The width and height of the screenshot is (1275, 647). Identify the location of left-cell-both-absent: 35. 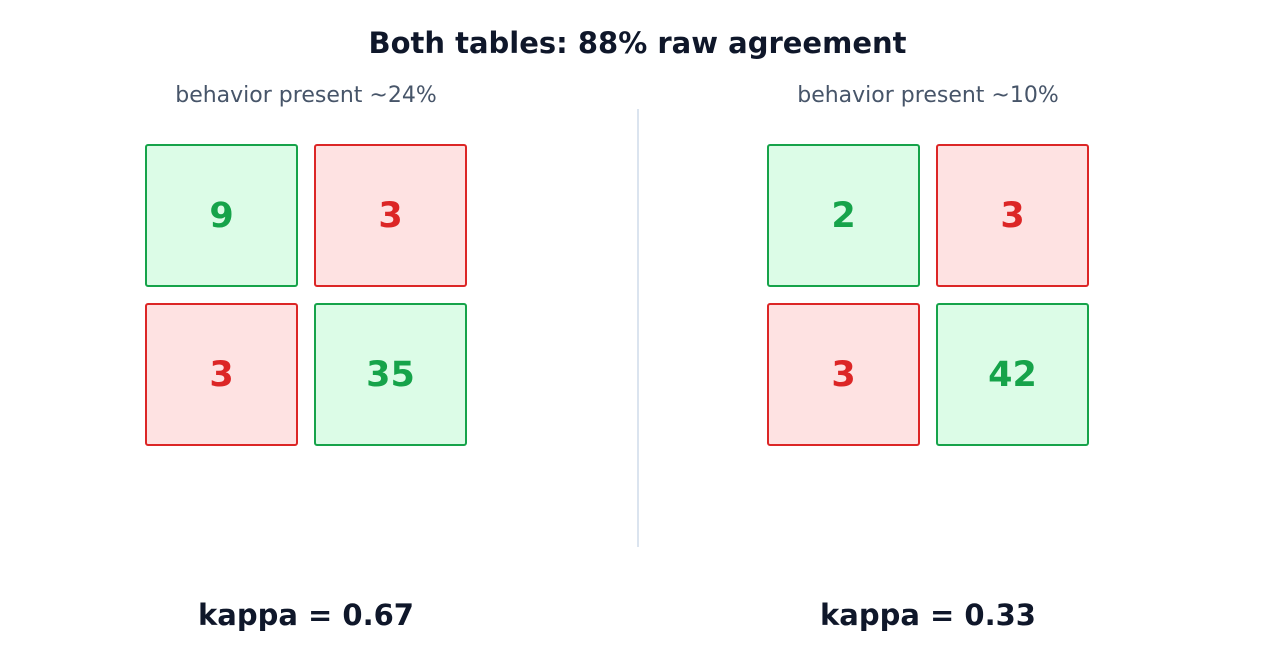
(390, 374).